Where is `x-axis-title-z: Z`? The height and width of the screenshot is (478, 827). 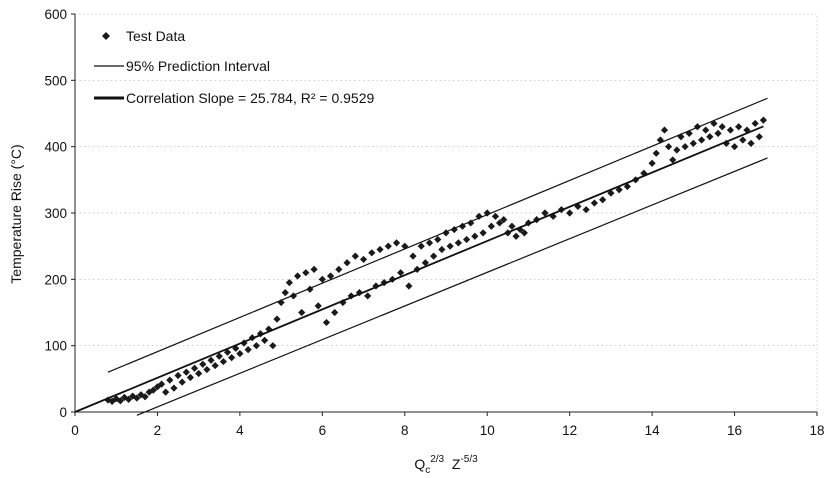
x-axis-title-z: Z is located at coordinates (452, 464).